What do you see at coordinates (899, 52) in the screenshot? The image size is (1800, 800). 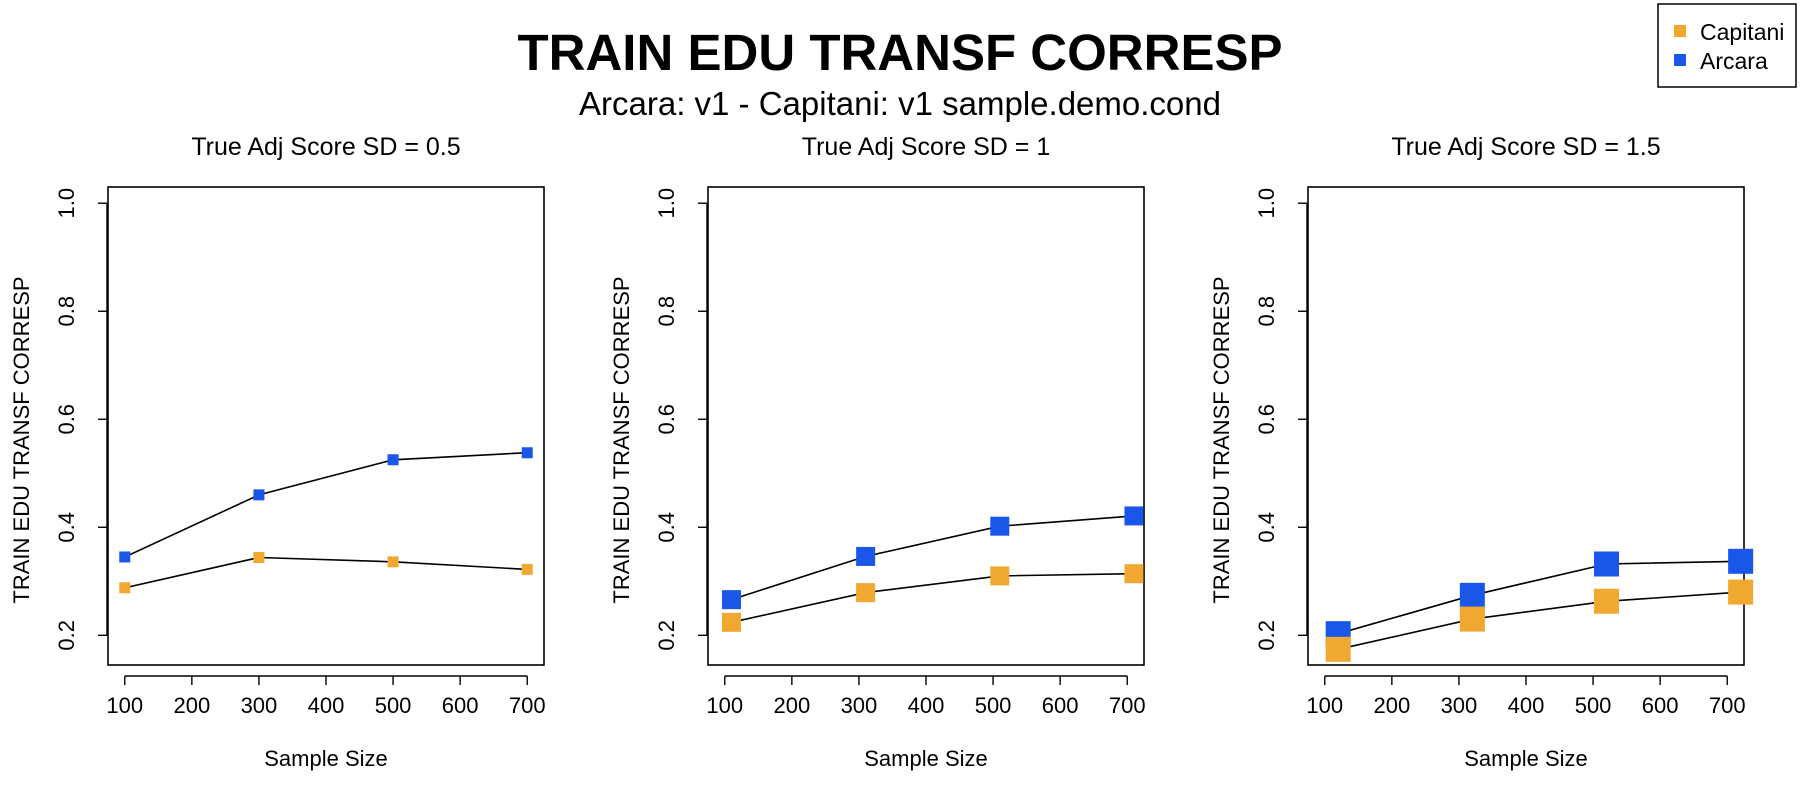 I see `figure-title: TRAIN EDU TRANSF CORRESP` at bounding box center [899, 52].